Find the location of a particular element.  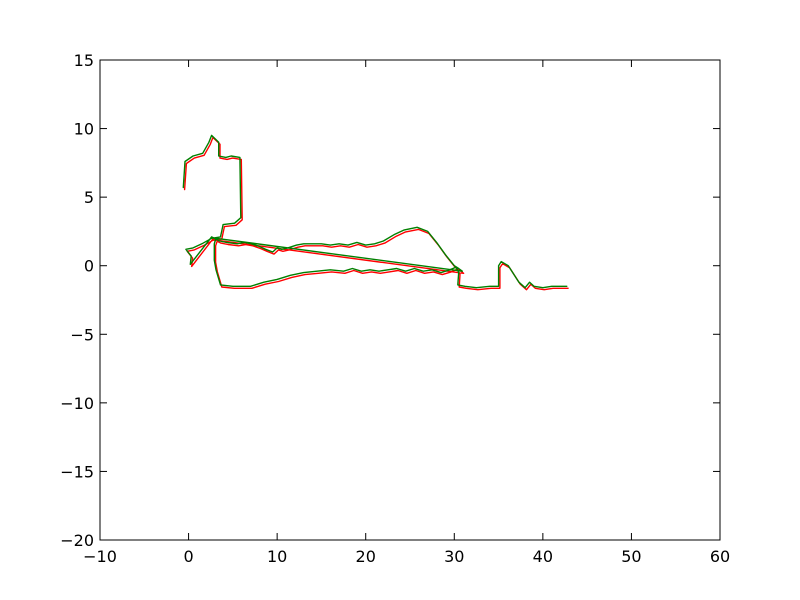

x-tick-label: 30 is located at coordinates (454, 556).